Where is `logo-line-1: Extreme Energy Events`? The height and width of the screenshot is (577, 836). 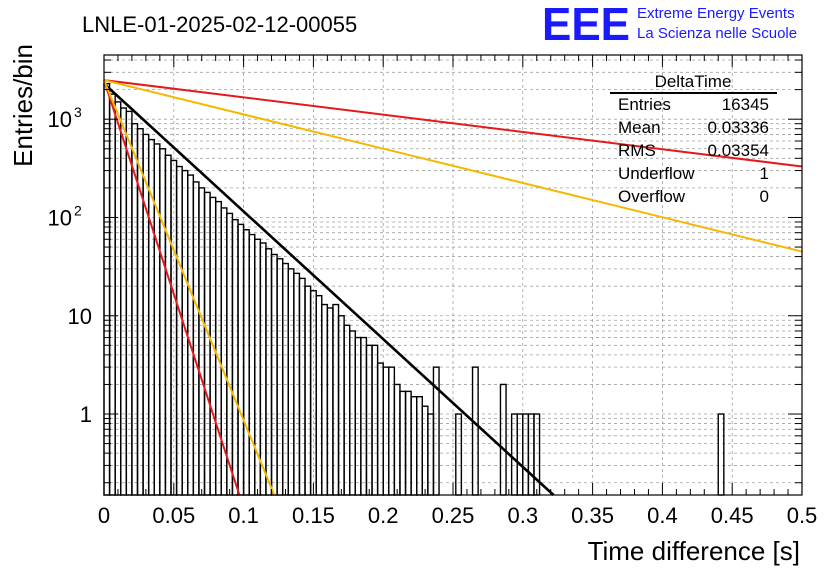
logo-line-1: Extreme Energy Events is located at coordinates (716, 13).